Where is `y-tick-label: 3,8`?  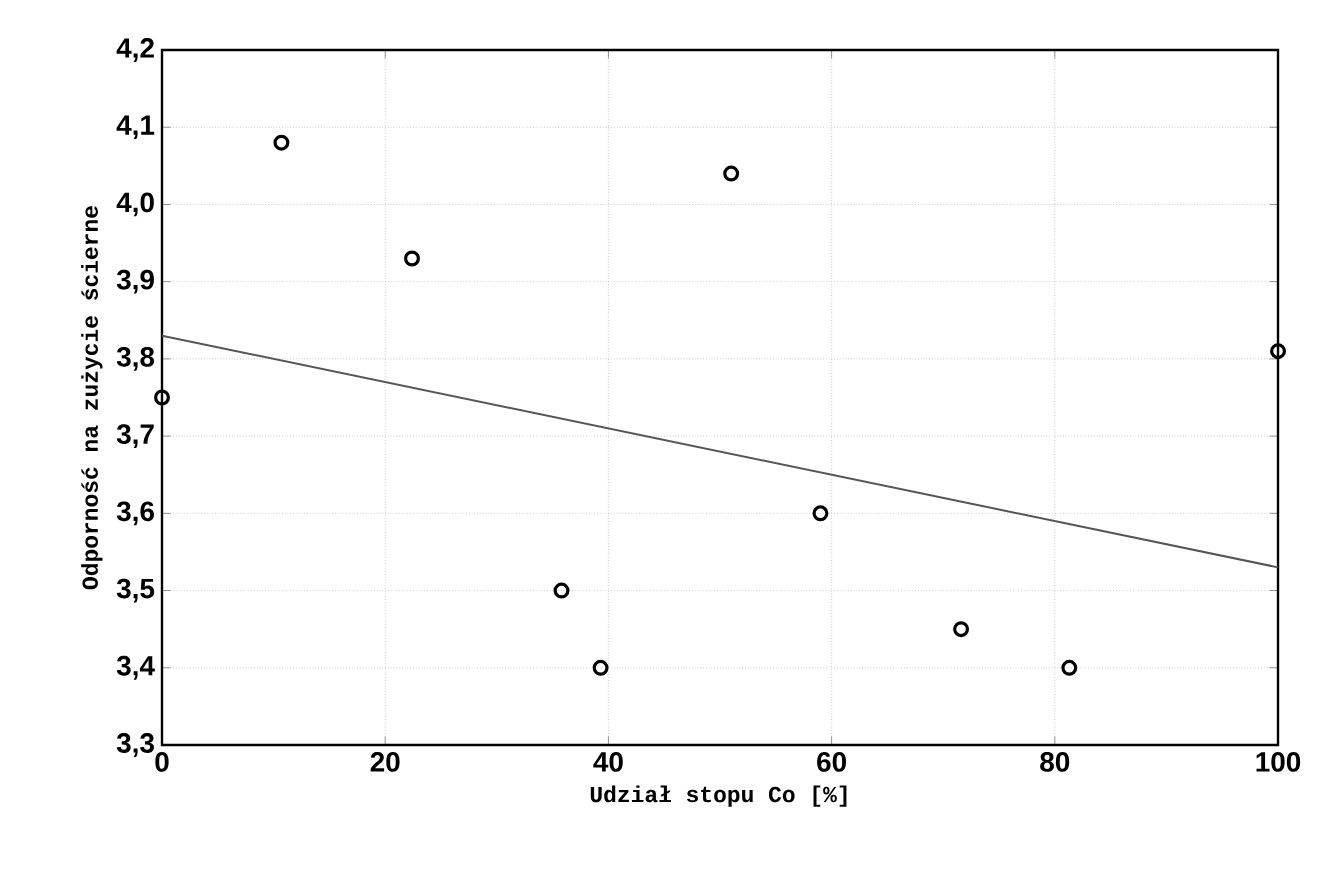
y-tick-label: 3,8 is located at coordinates (135, 358).